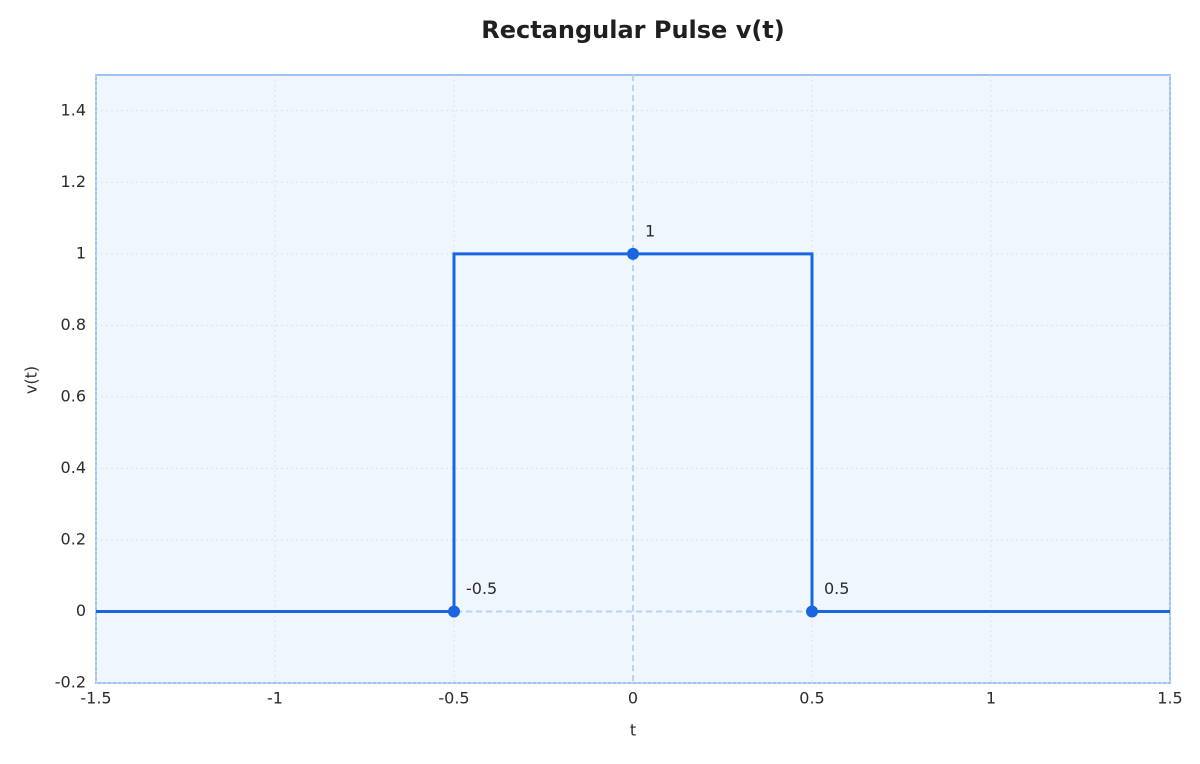  What do you see at coordinates (275, 698) in the screenshot?
I see `x-tick-label: -1` at bounding box center [275, 698].